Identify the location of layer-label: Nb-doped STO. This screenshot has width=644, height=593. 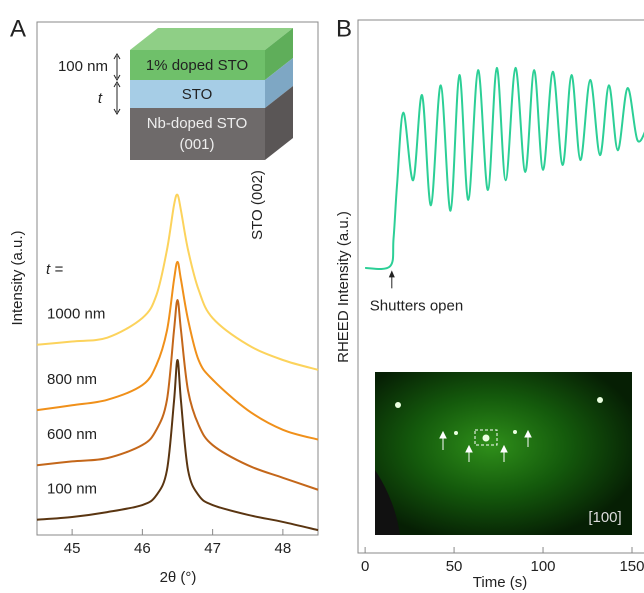
(197, 123).